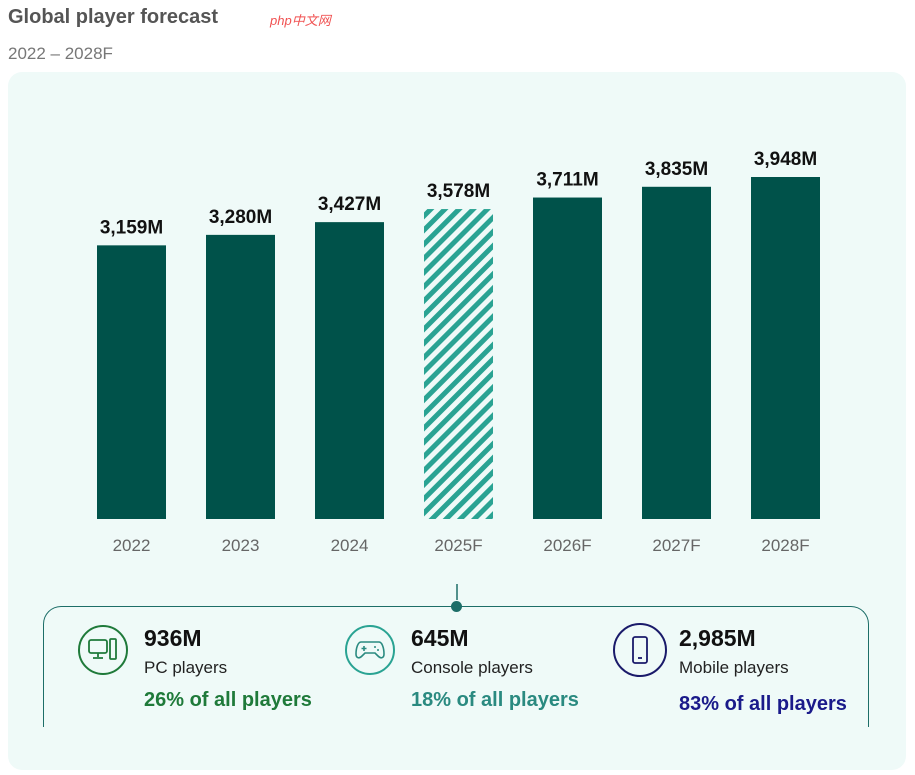 The width and height of the screenshot is (915, 775). I want to click on x-tick-label: 2026F, so click(567, 545).